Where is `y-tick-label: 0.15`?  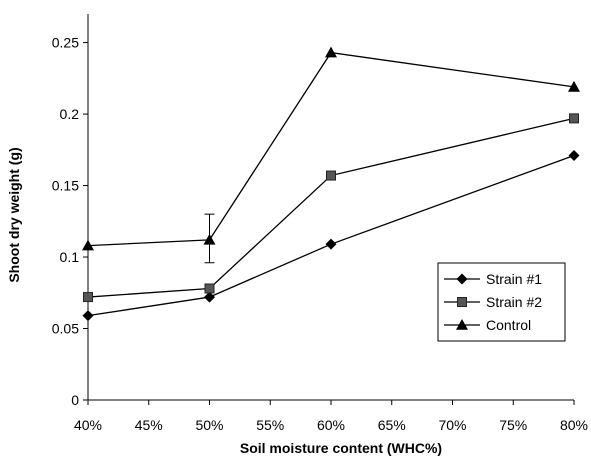 y-tick-label: 0.15 is located at coordinates (65, 186).